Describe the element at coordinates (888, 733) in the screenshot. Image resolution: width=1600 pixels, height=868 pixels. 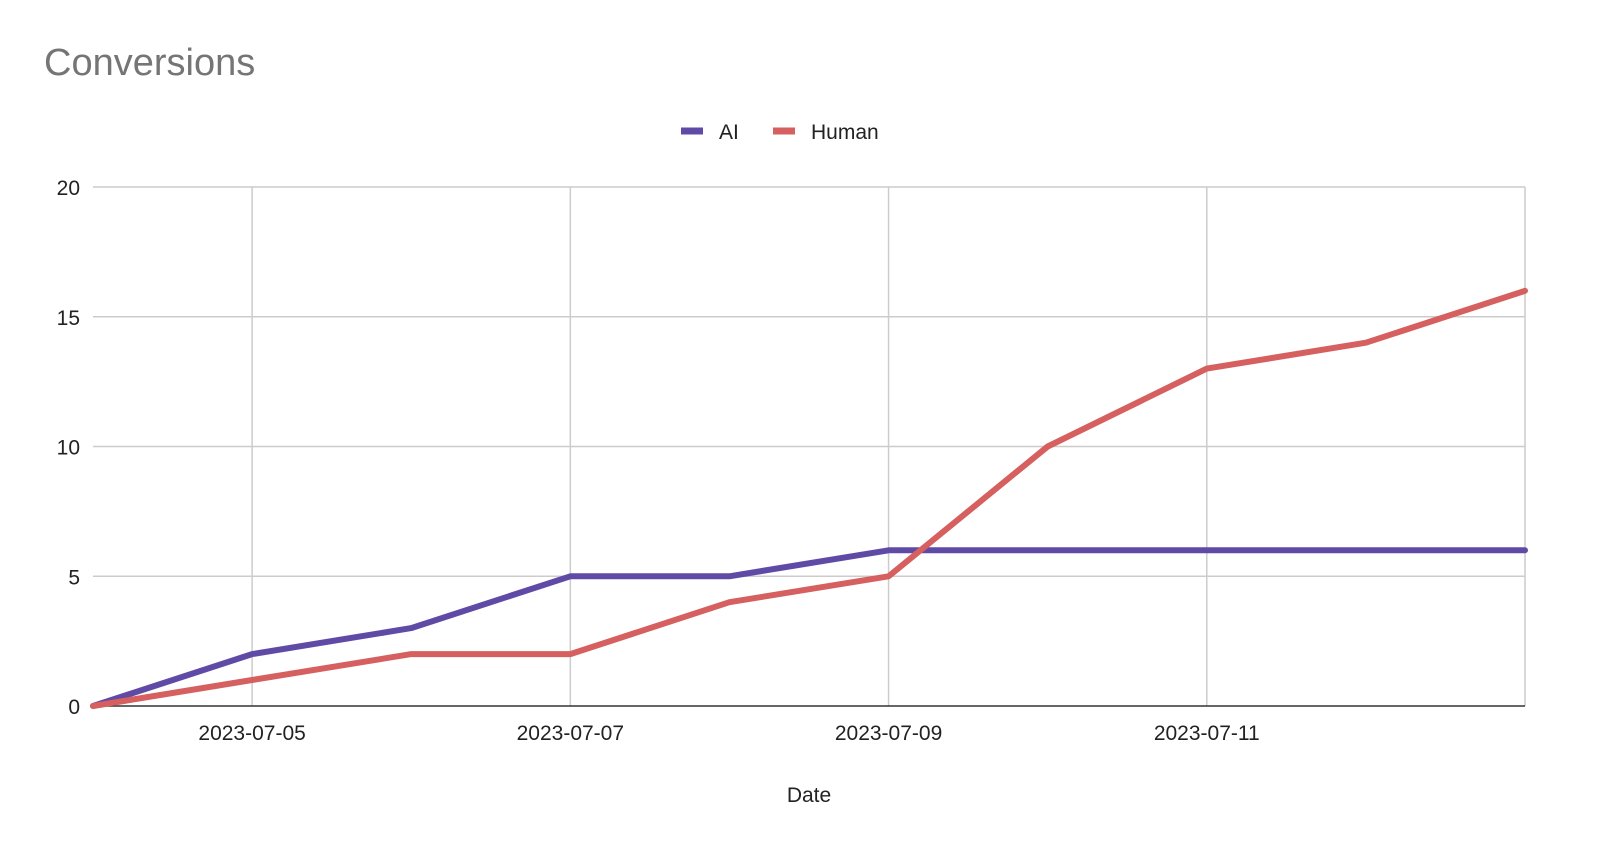
I see `x-tick-label: 2023-07-09` at that location.